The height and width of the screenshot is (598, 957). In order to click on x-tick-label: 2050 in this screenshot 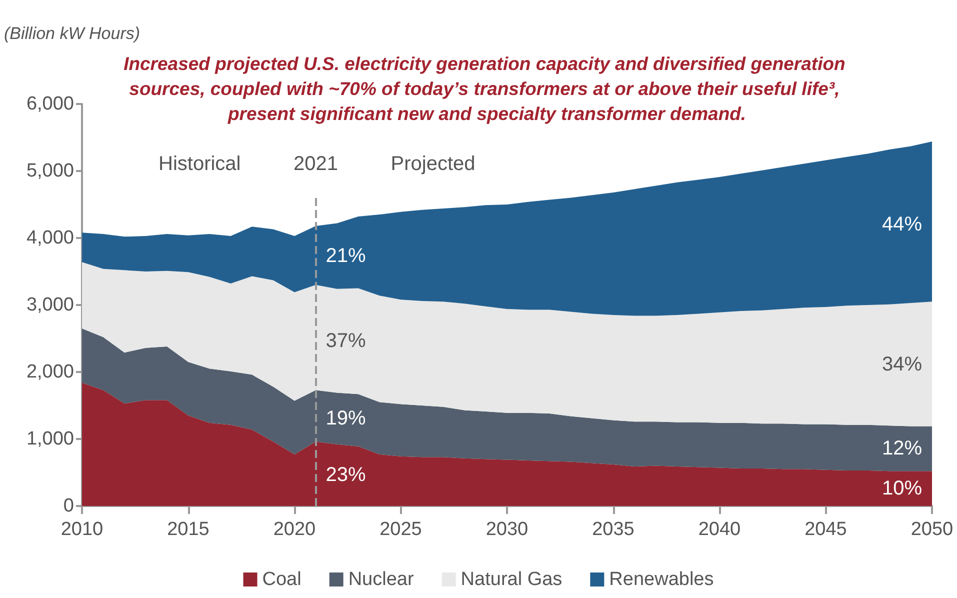, I will do `click(932, 529)`.